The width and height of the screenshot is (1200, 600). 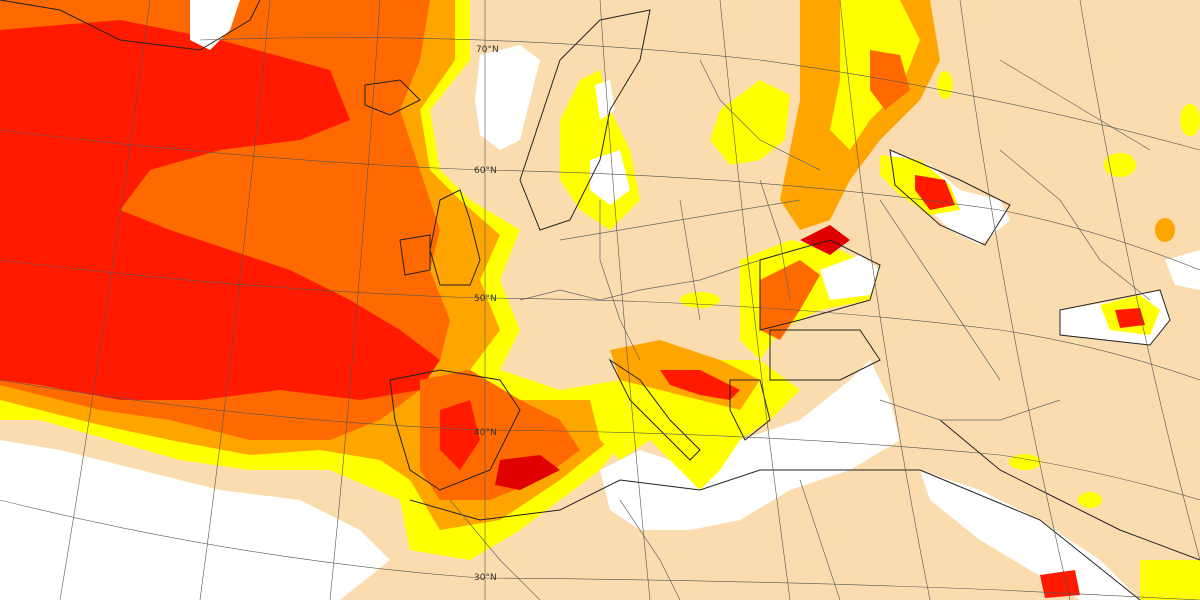 What do you see at coordinates (485, 433) in the screenshot?
I see `lat-label-40: 40°N` at bounding box center [485, 433].